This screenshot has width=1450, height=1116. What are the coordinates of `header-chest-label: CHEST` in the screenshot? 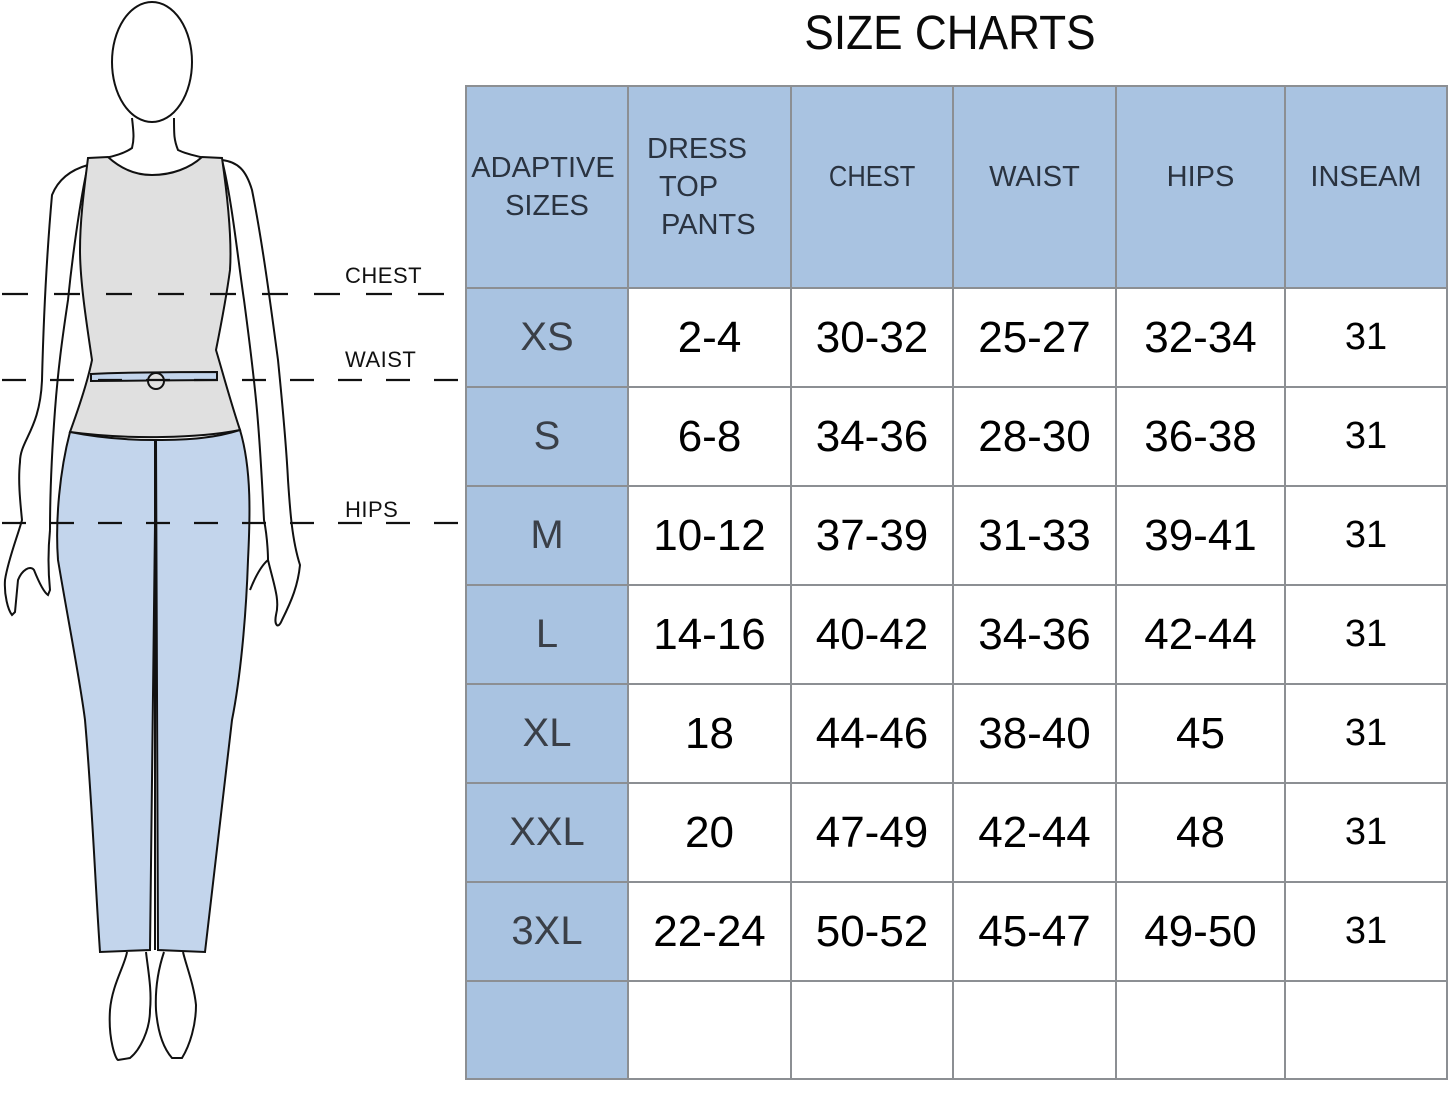 It's located at (872, 177).